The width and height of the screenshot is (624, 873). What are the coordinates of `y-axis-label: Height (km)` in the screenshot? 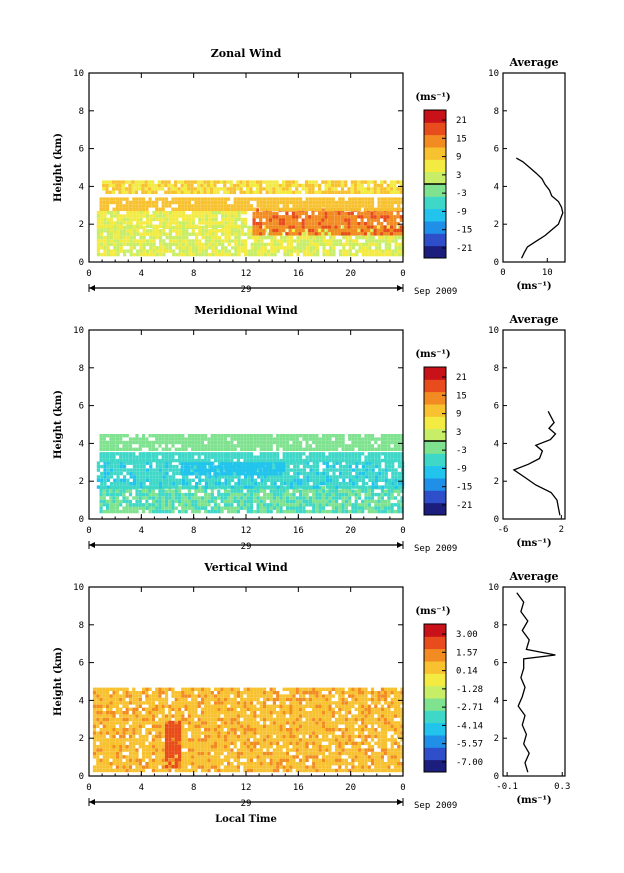 It's located at (58, 167).